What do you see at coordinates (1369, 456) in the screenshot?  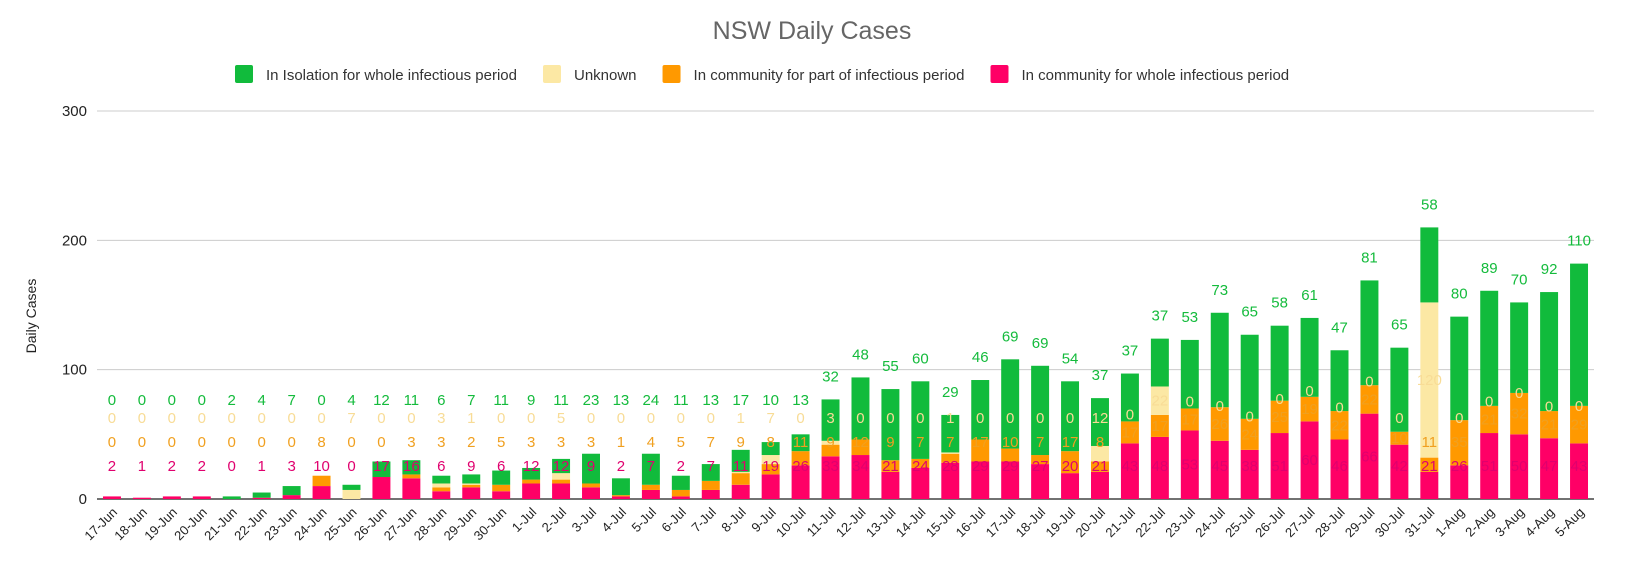 I see `data-label: 66` at bounding box center [1369, 456].